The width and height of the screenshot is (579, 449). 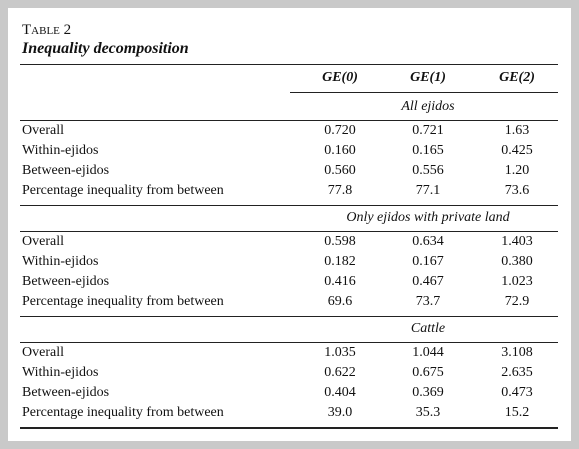 I want to click on cell-value: 77.1, so click(x=428, y=190).